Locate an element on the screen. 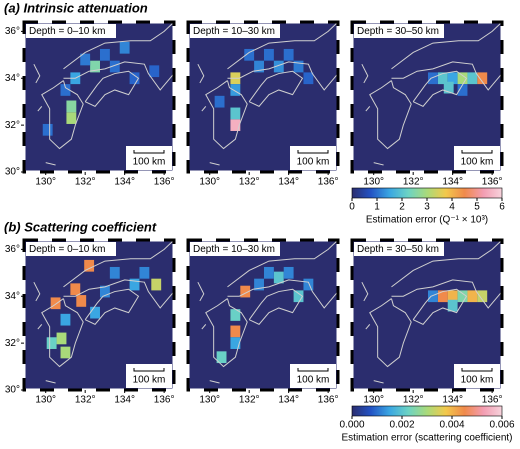 This screenshot has height=449, width=520. colorbar-tick-label: 0.006 is located at coordinates (501, 425).